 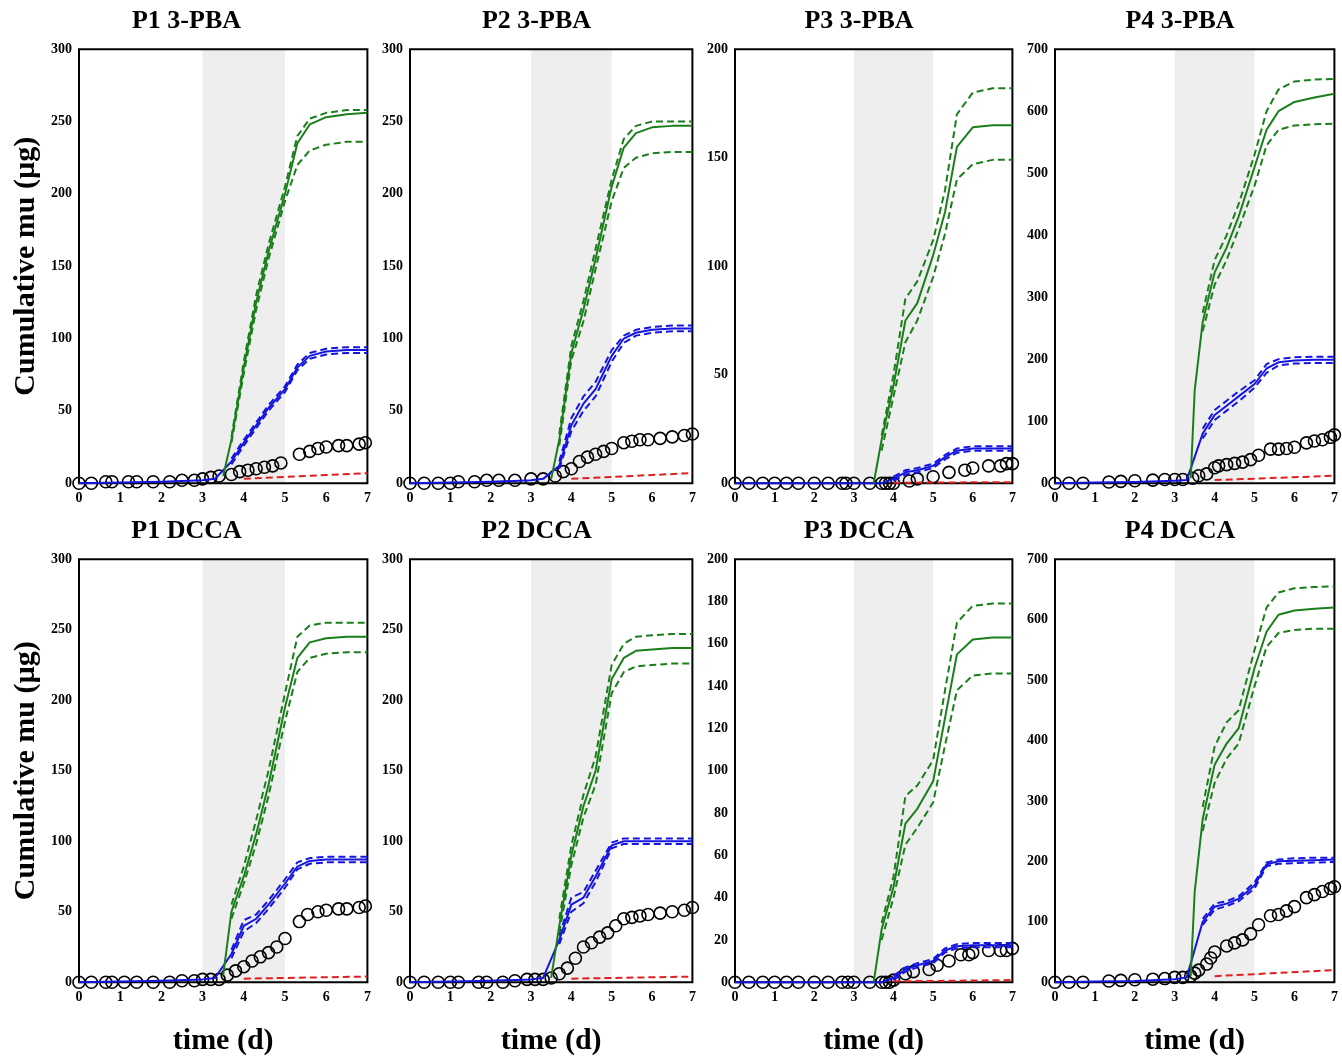 I want to click on chart-title: P2 3-PBA, so click(x=536, y=20).